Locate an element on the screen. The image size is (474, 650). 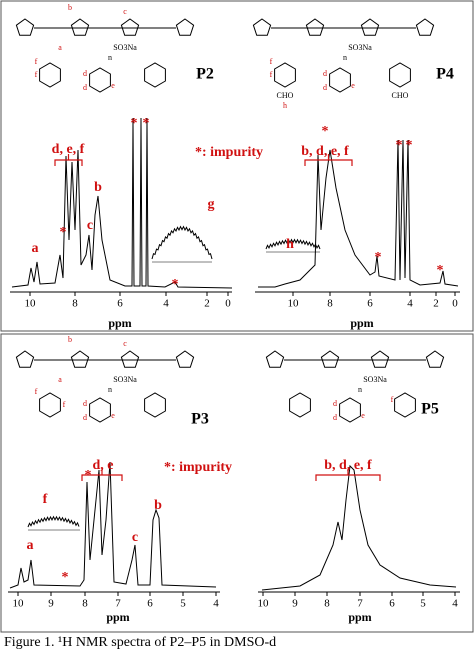
axis-title: ppm is located at coordinates (119, 323).